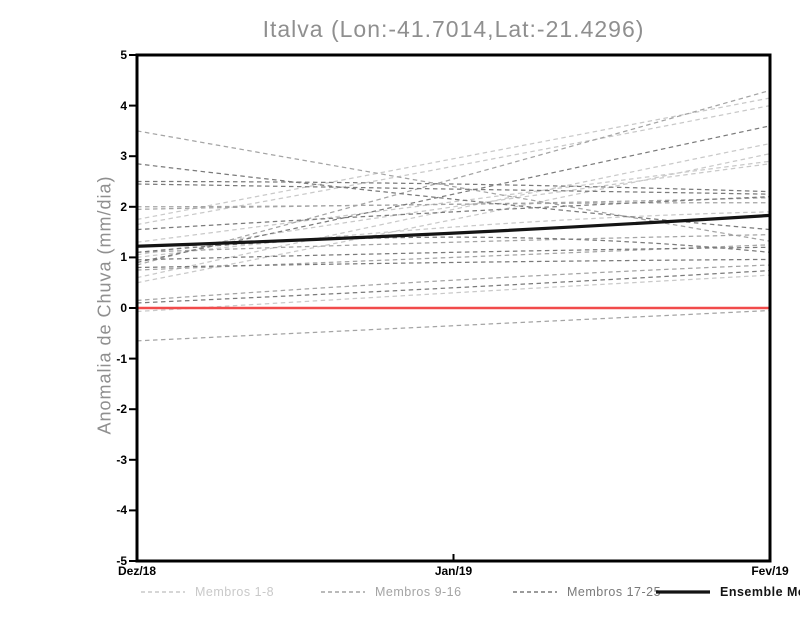  I want to click on y-tick-label: -2, so click(121, 409).